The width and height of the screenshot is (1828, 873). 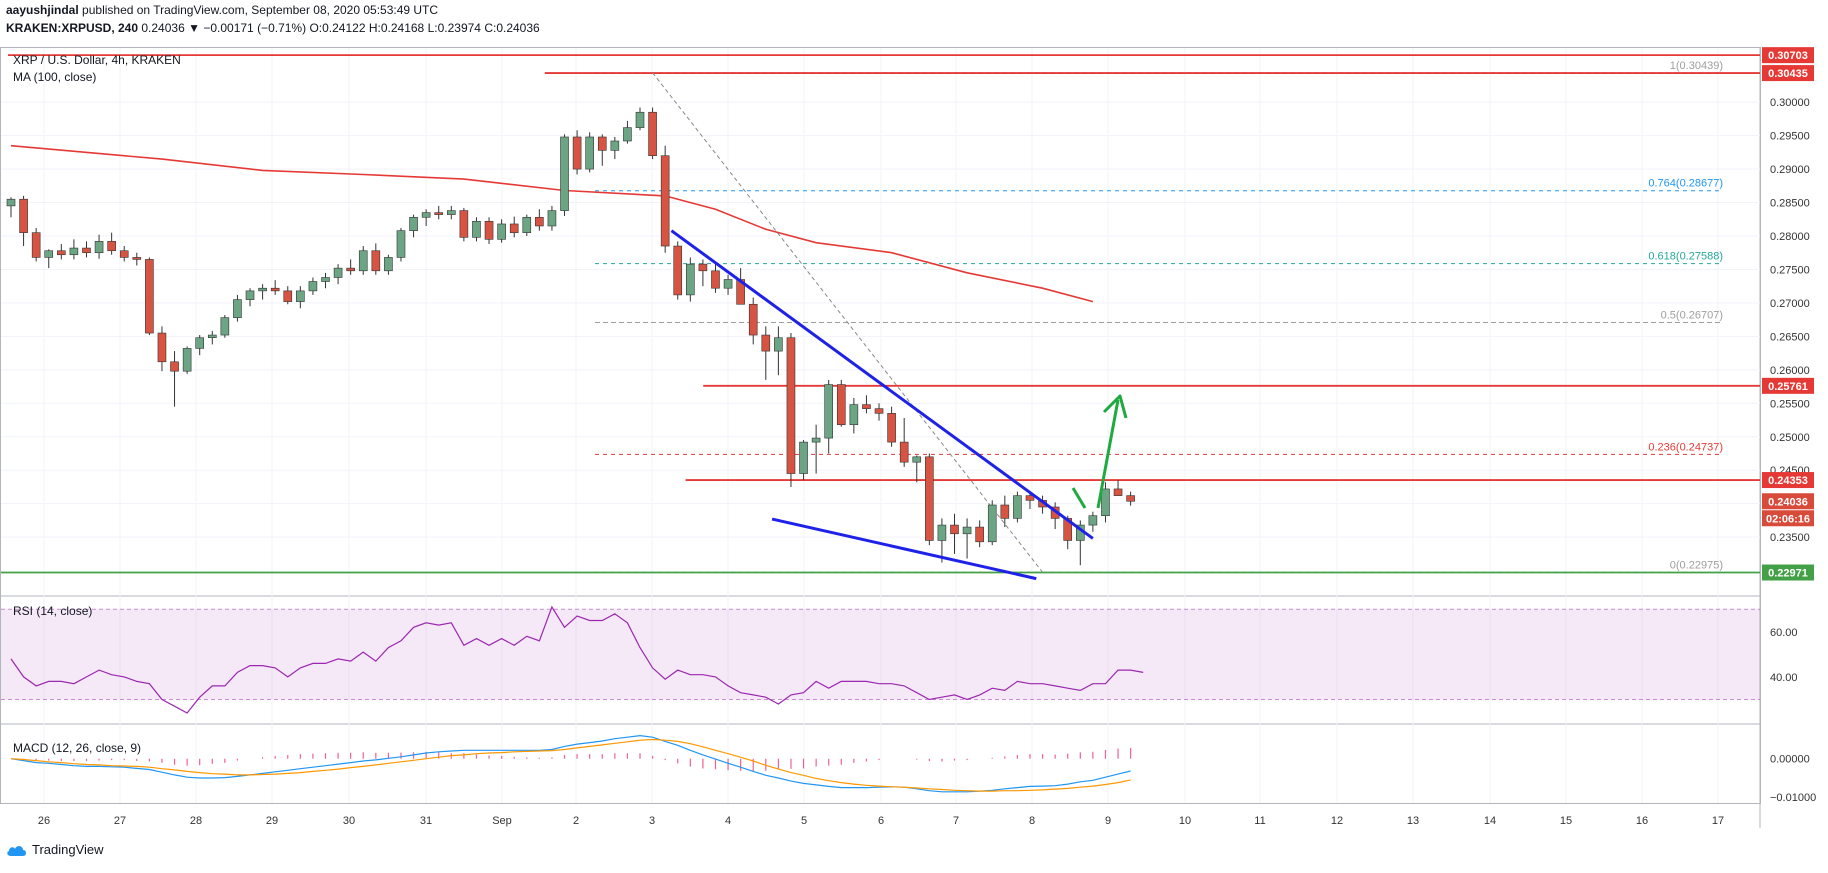 I want to click on fib-level-label: 0.764(0.28677), so click(x=1685, y=184).